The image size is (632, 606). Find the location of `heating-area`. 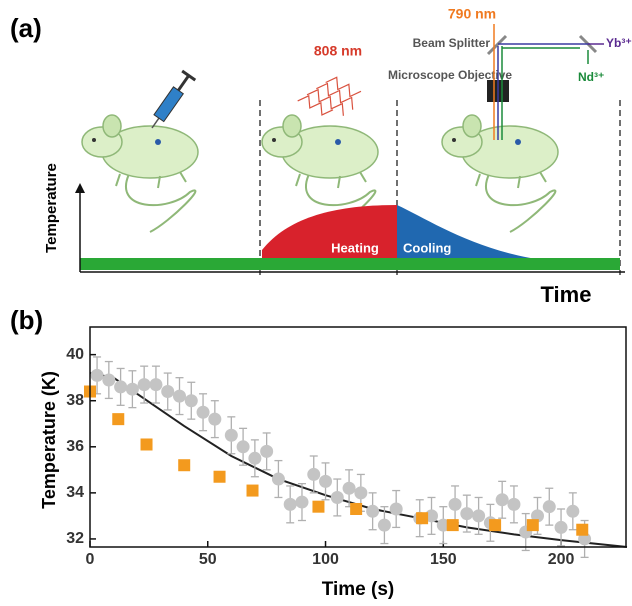

heating-area is located at coordinates (329, 233).